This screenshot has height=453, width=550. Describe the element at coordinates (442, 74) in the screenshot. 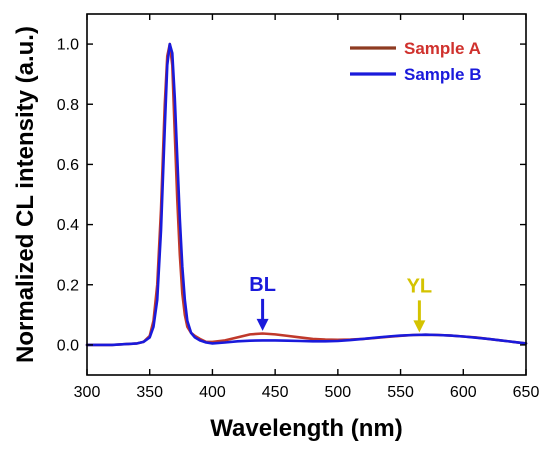

I see `legend-label-sample-b: Sample B` at that location.